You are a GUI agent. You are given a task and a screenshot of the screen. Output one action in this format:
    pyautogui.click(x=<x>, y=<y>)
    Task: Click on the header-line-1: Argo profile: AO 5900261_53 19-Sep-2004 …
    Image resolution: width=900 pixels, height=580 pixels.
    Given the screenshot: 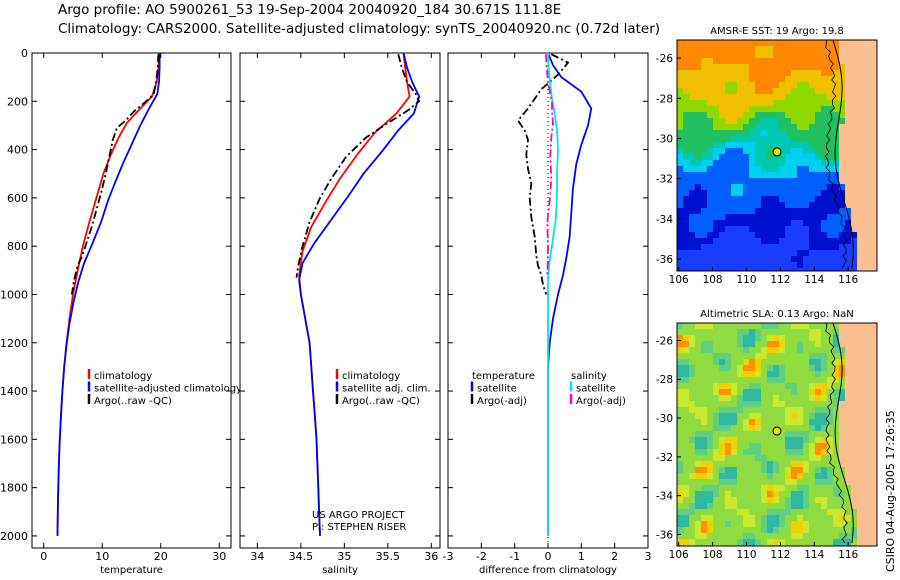 What is the action you would take?
    pyautogui.click(x=310, y=10)
    